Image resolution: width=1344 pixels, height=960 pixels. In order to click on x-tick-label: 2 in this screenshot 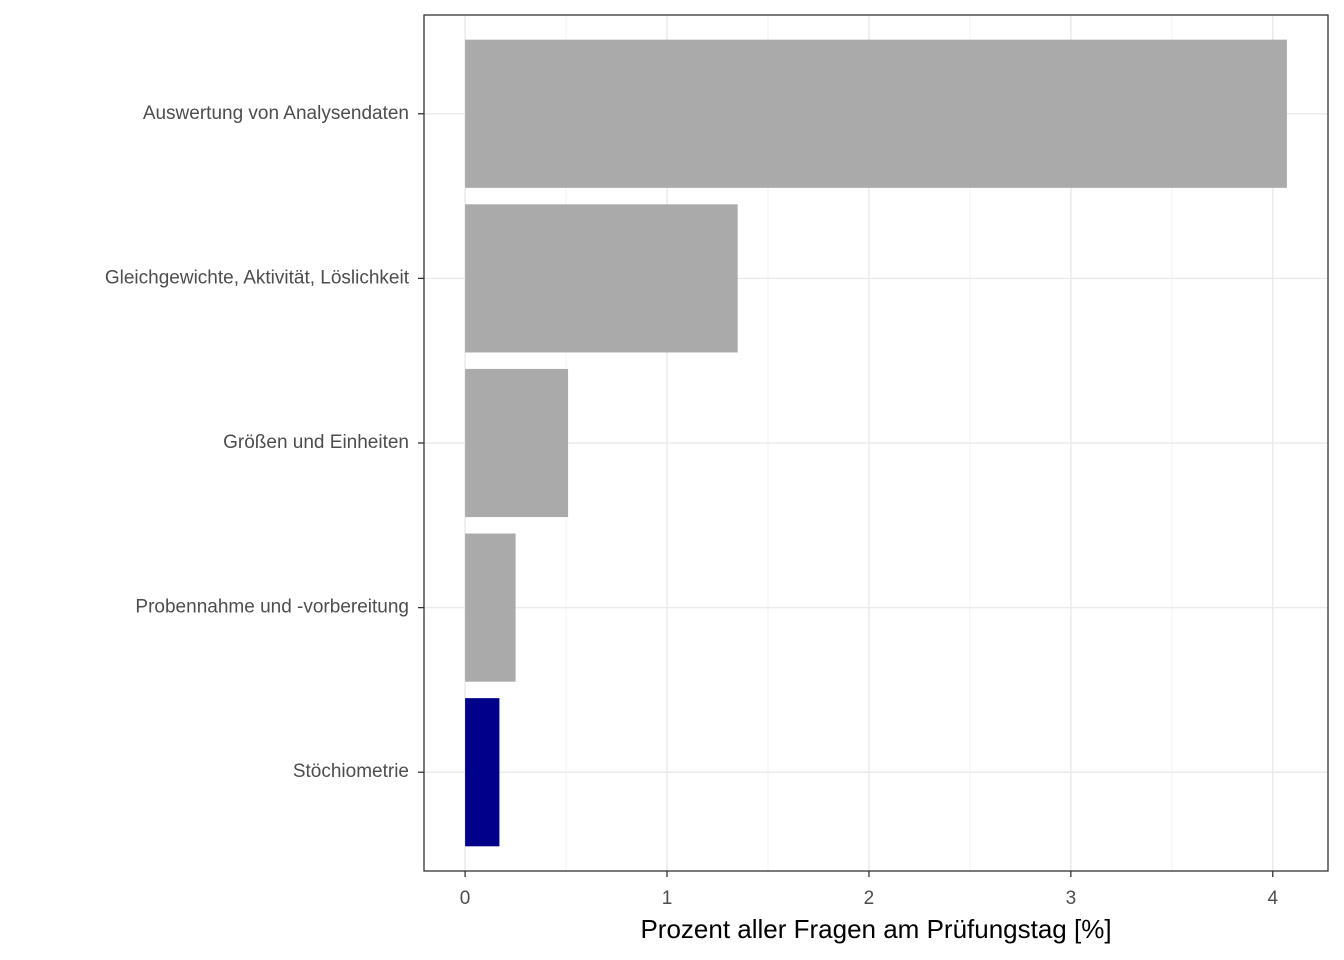, I will do `click(869, 898)`.